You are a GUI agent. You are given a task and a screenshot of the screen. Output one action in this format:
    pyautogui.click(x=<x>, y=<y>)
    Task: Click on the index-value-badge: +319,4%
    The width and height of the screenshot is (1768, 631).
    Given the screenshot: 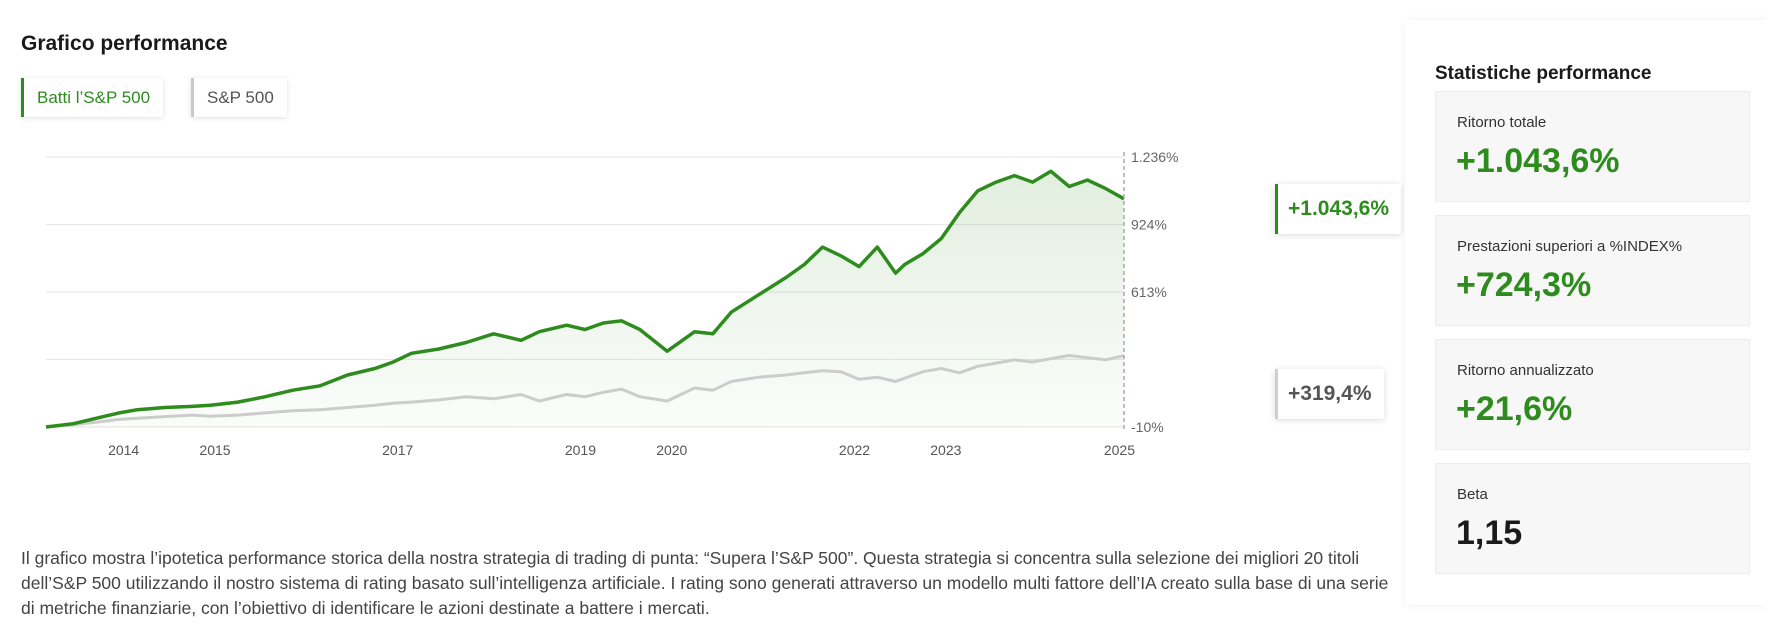 What is the action you would take?
    pyautogui.click(x=1329, y=394)
    